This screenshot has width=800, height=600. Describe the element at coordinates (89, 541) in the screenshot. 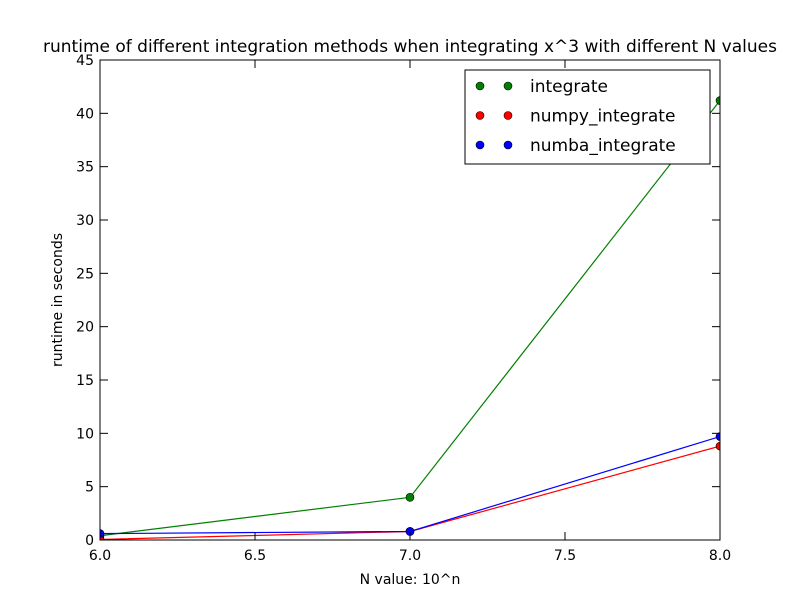

I see `y-tick-label: 0` at that location.